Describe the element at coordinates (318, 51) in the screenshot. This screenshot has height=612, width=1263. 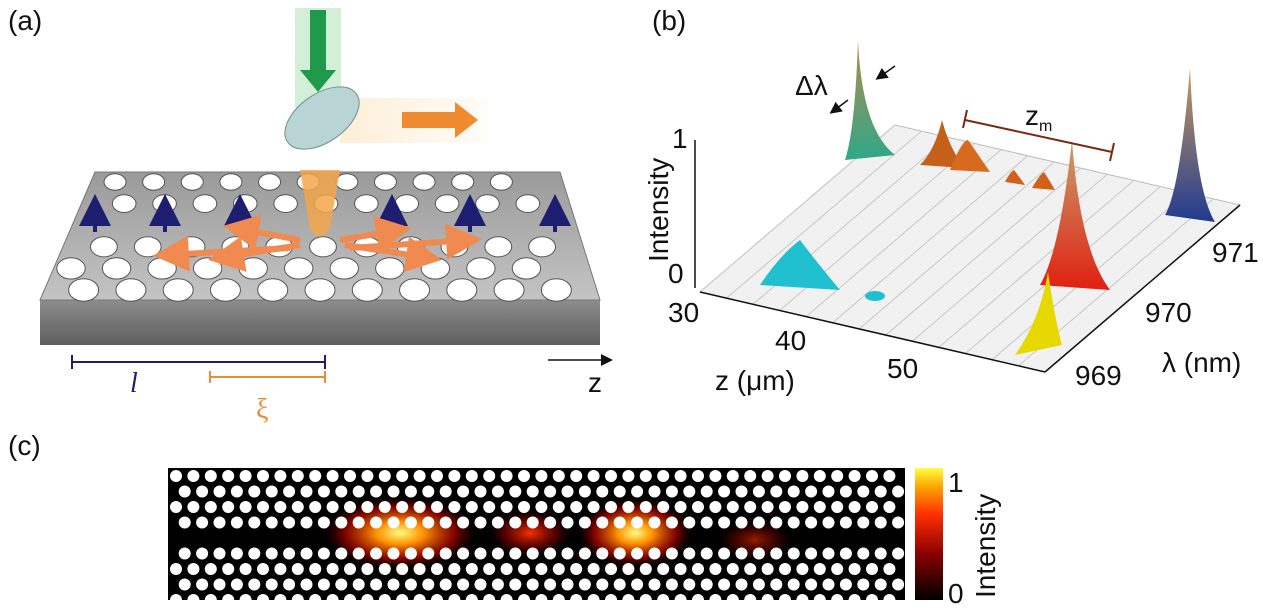
I see `in-arrow` at that location.